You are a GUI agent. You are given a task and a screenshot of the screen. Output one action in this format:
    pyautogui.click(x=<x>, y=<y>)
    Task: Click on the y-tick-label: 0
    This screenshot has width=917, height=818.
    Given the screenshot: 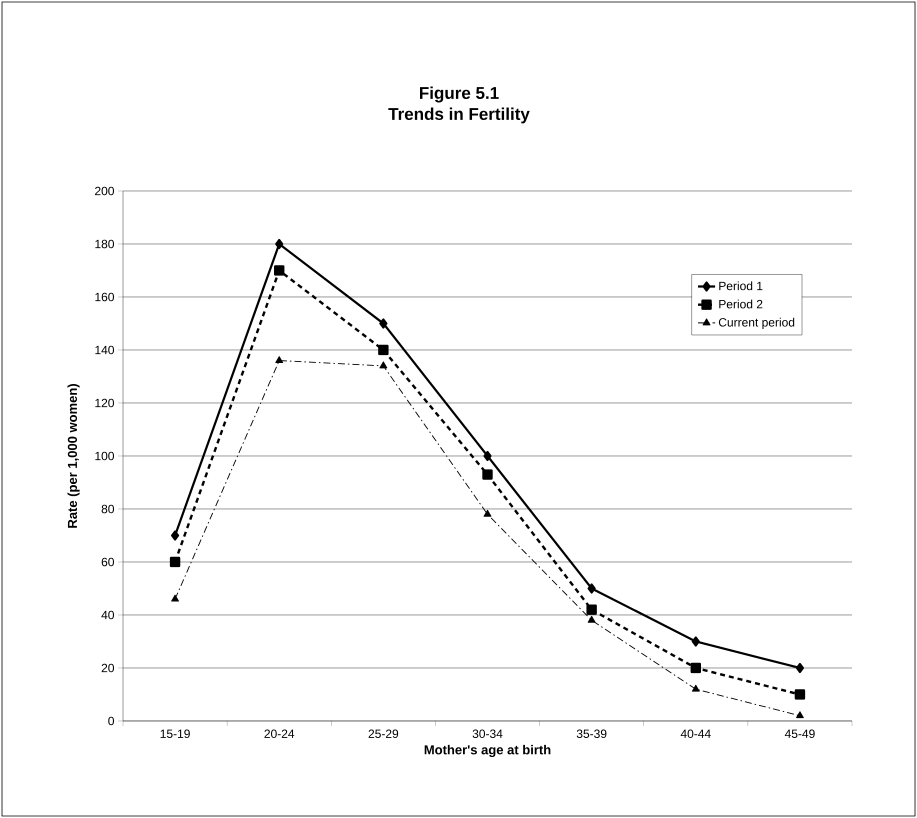 What is the action you would take?
    pyautogui.click(x=111, y=721)
    